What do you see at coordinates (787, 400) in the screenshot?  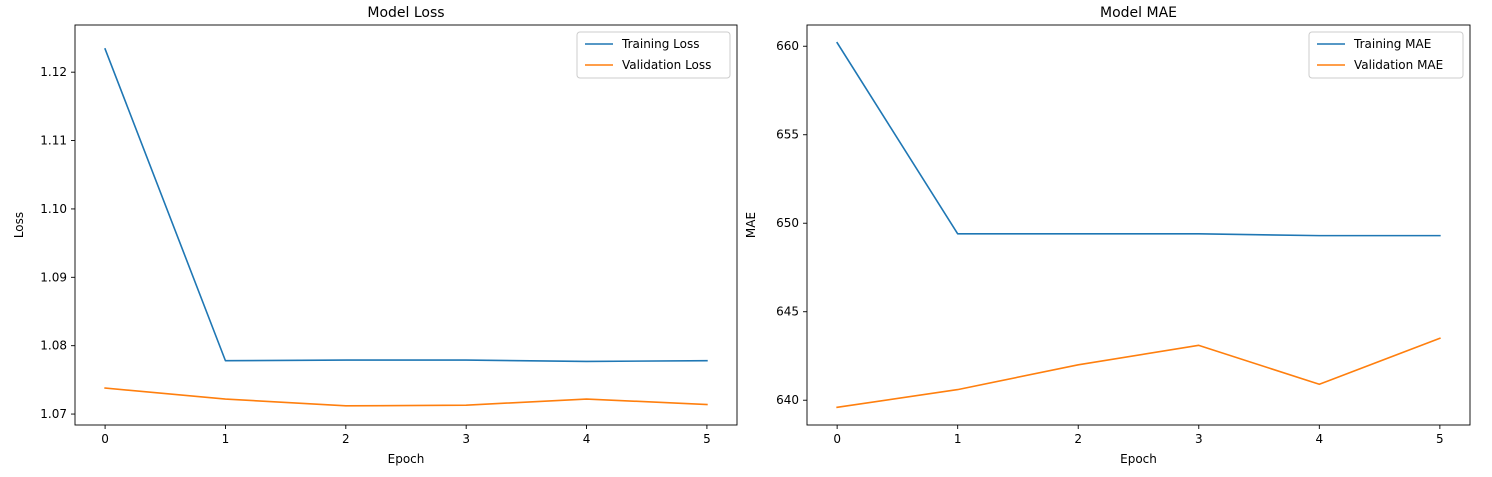 I see `y-tick-label: 640` at bounding box center [787, 400].